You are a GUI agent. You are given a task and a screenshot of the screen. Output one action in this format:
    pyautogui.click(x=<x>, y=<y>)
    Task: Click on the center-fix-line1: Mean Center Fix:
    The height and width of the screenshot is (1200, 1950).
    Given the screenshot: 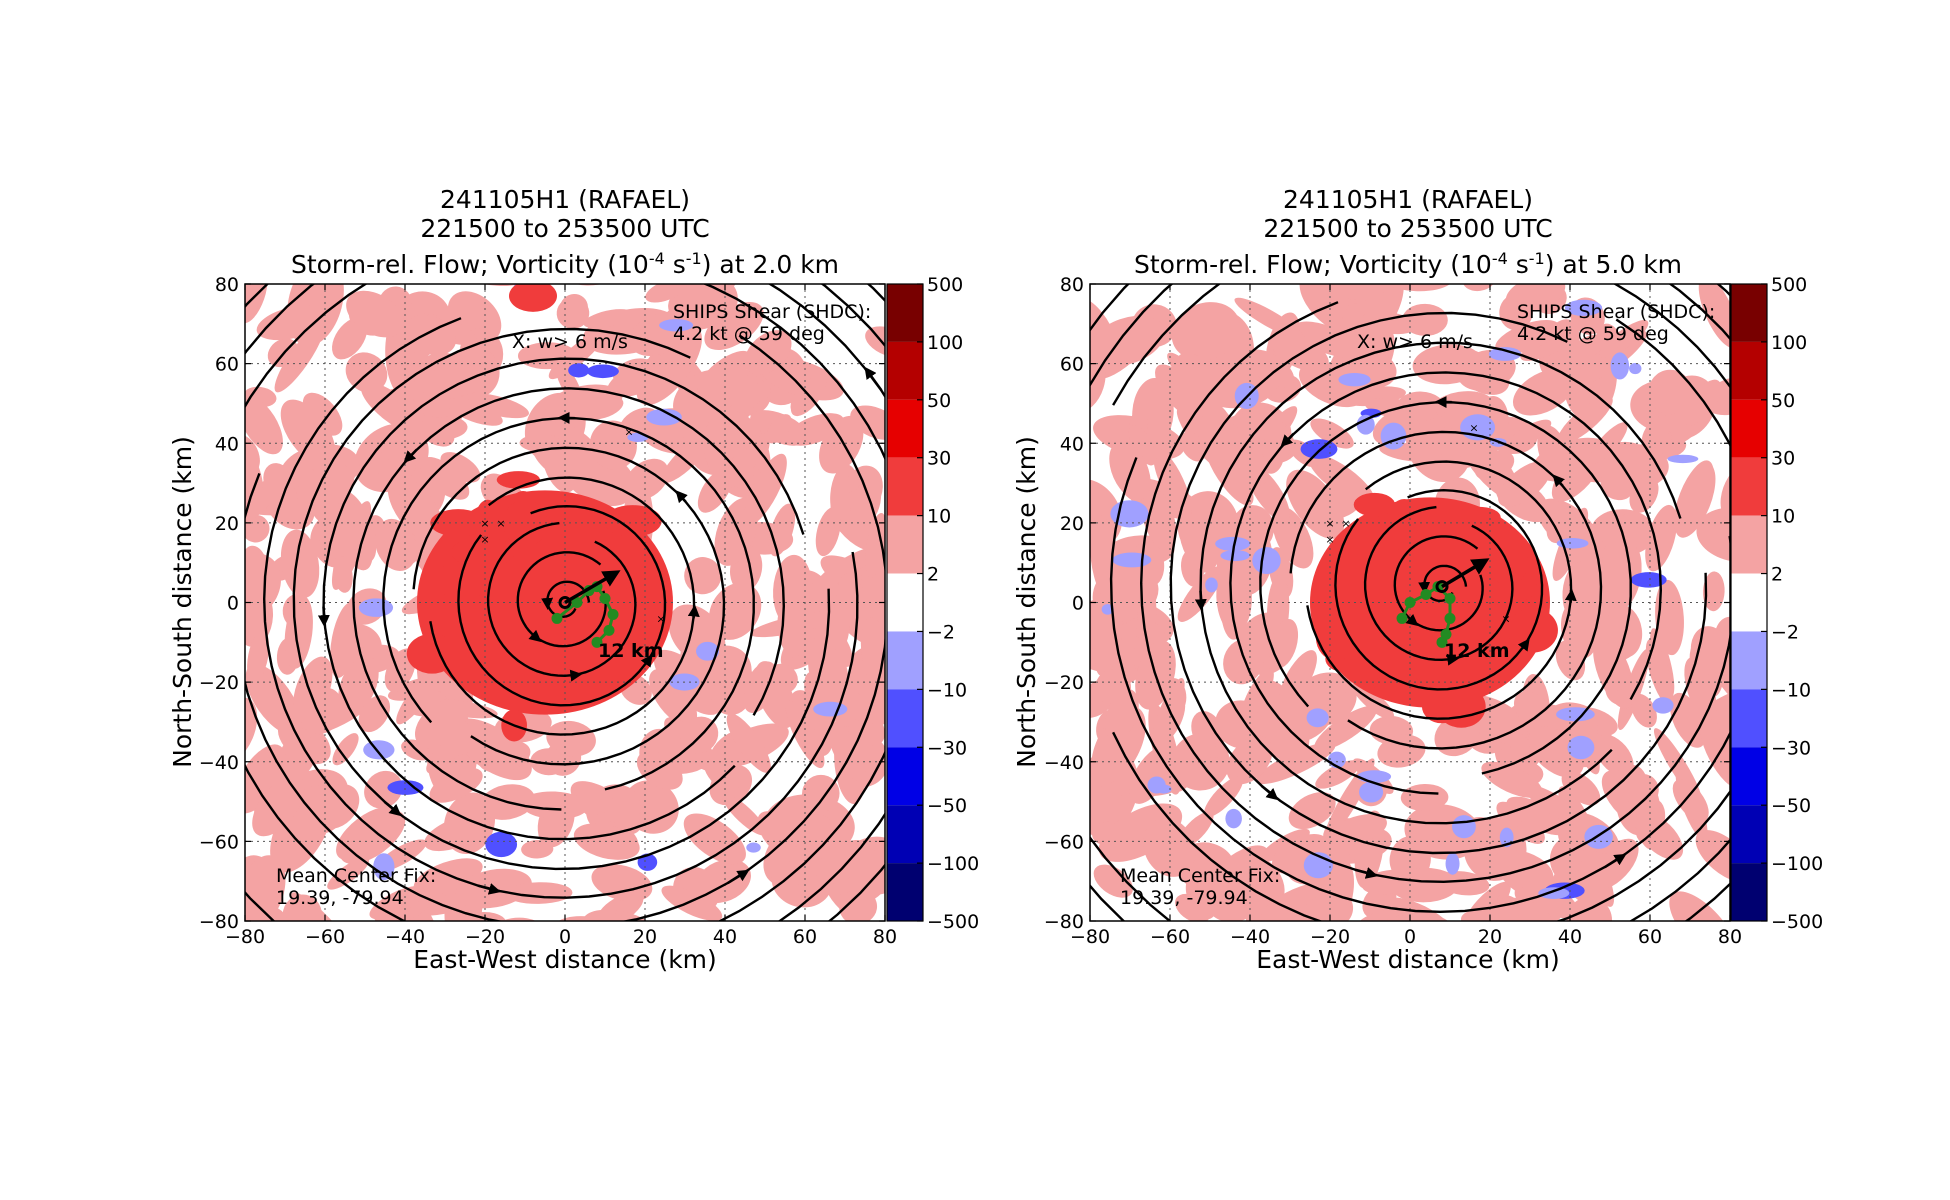 What is the action you would take?
    pyautogui.click(x=356, y=876)
    